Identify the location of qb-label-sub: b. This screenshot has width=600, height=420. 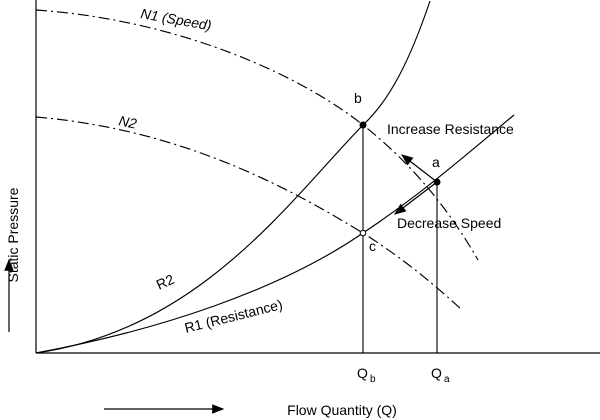
(373, 379).